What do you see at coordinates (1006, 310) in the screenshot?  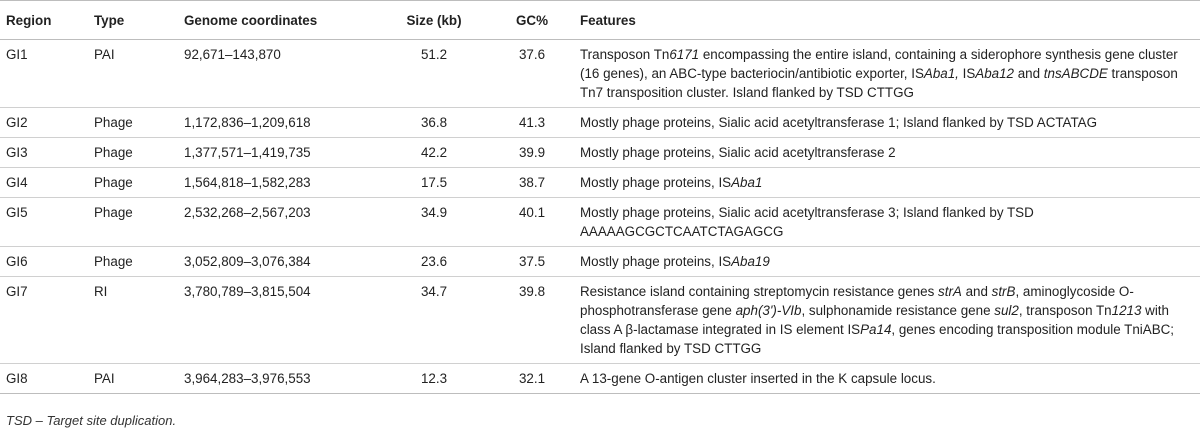 I see `feature-italic-text: sul2` at bounding box center [1006, 310].